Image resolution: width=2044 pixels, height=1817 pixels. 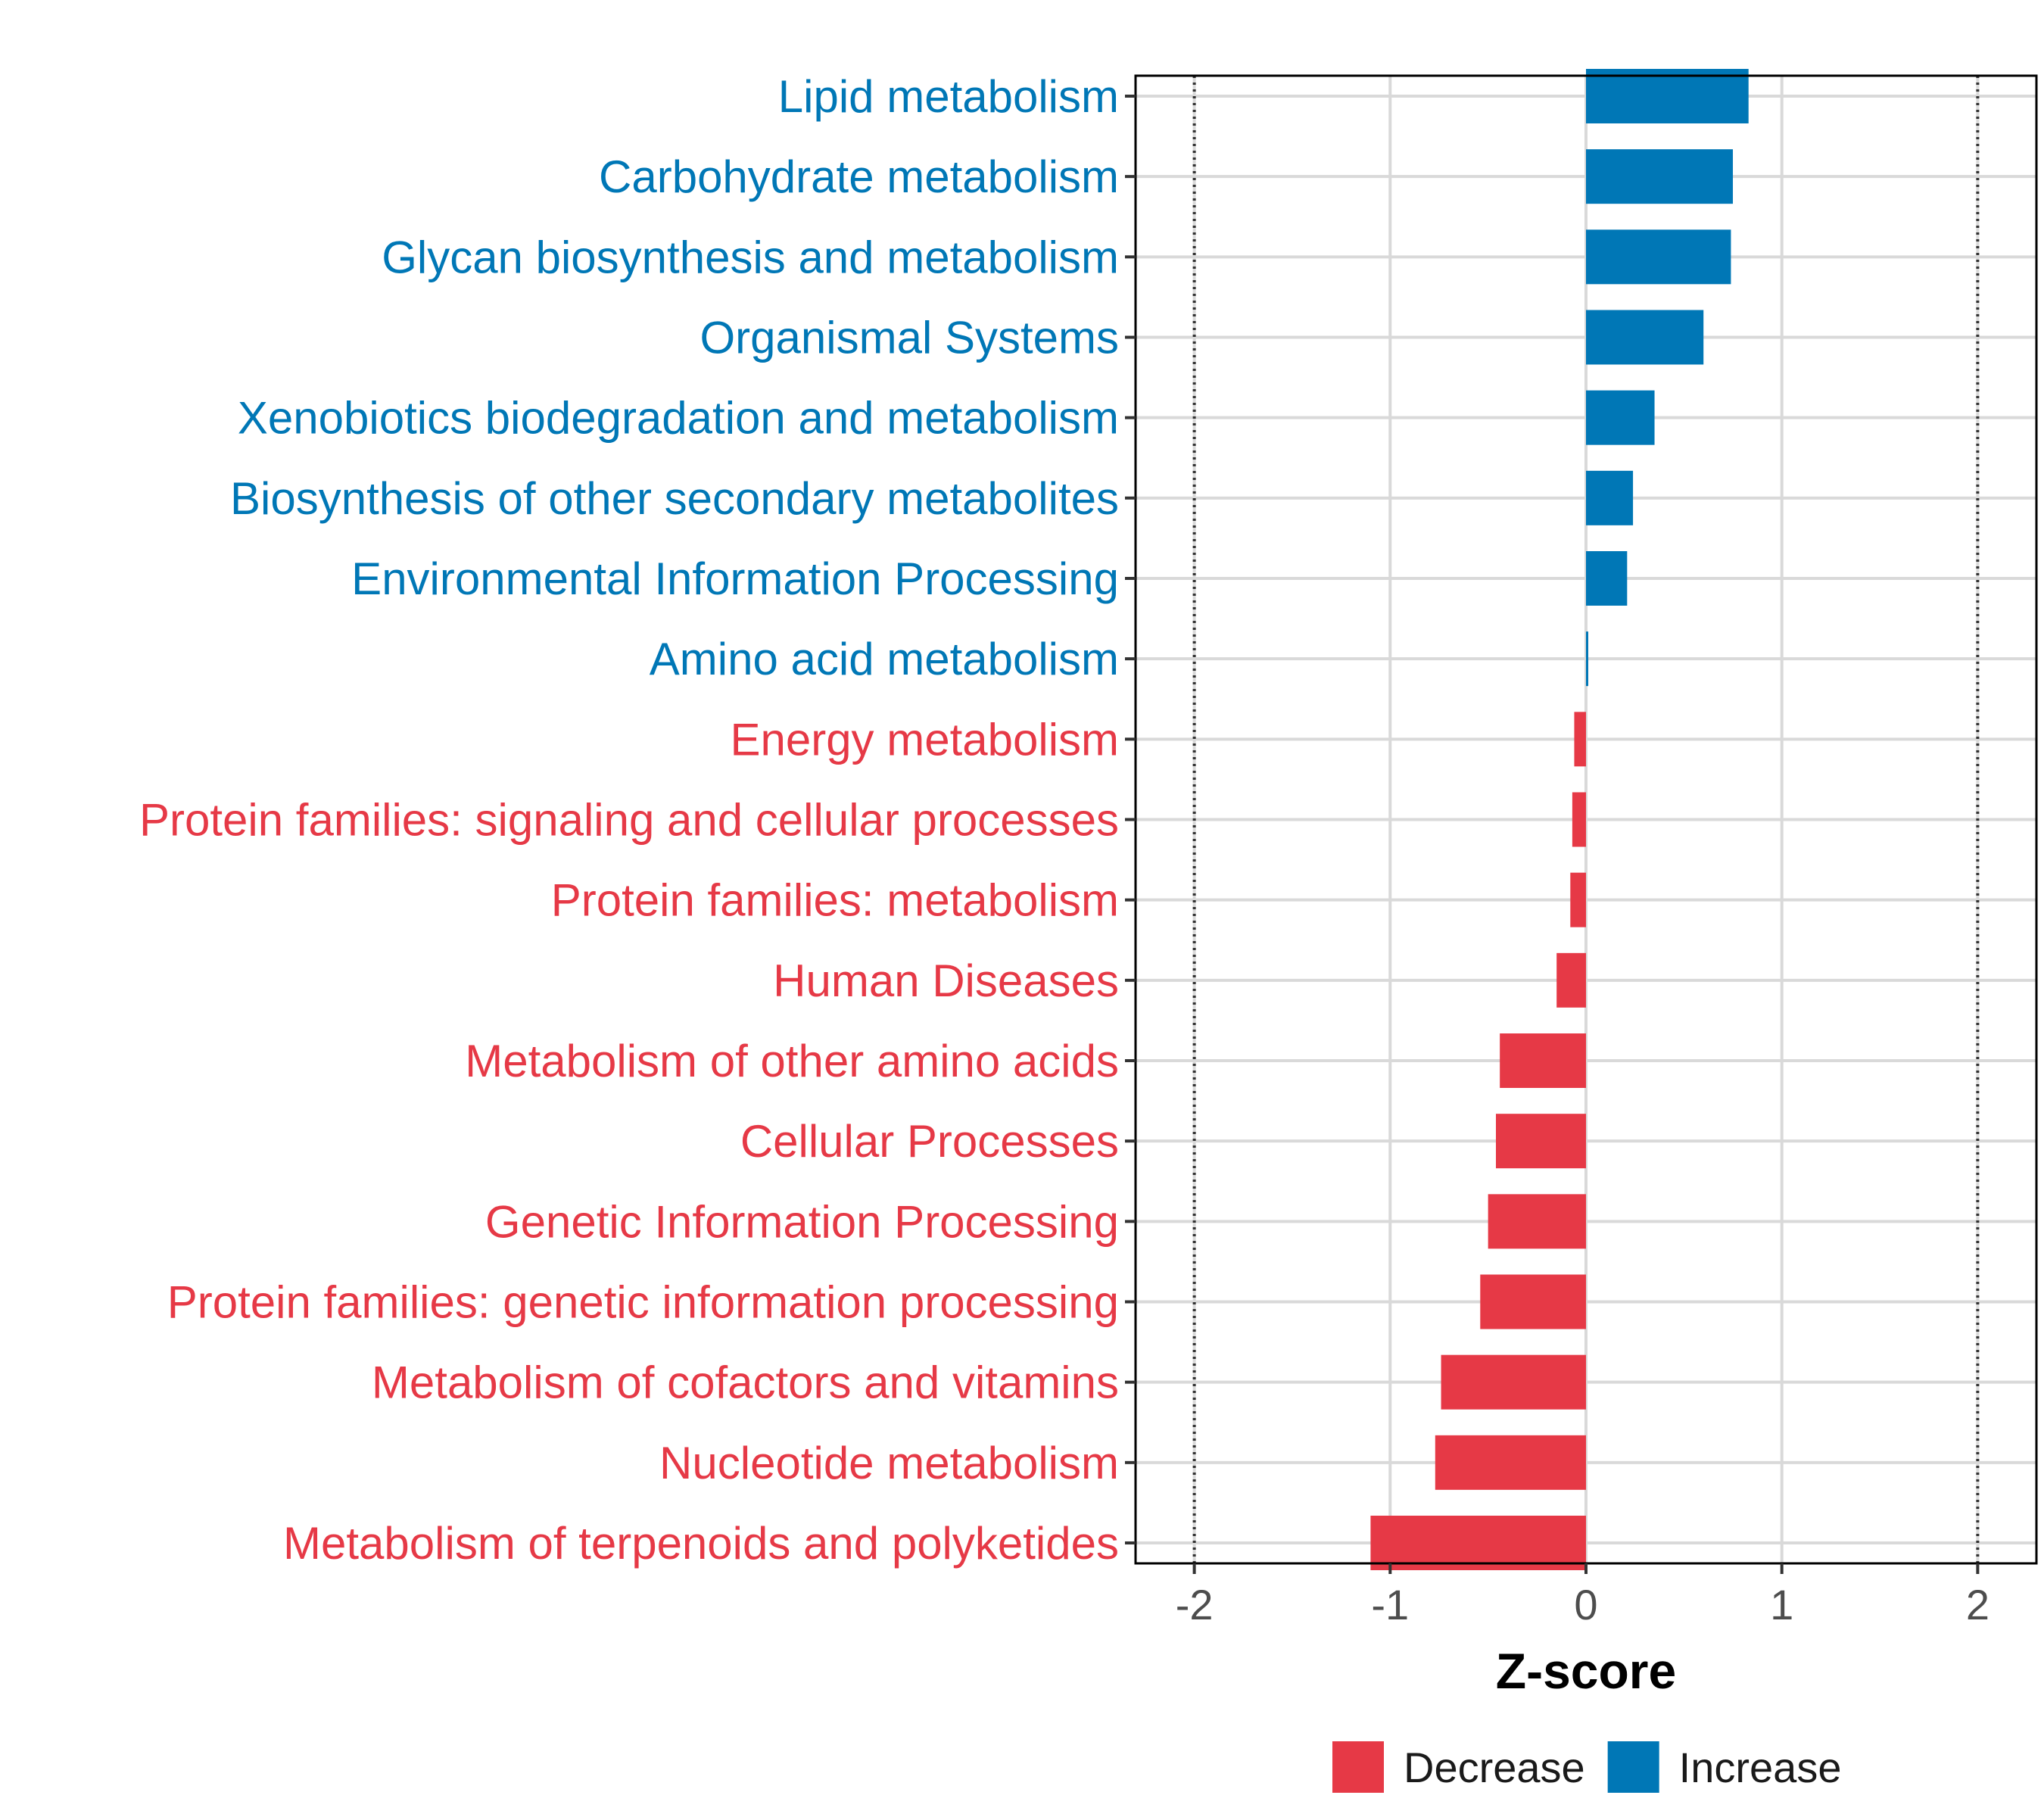 What do you see at coordinates (735, 578) in the screenshot?
I see `category-label: Environmental Information Processing` at bounding box center [735, 578].